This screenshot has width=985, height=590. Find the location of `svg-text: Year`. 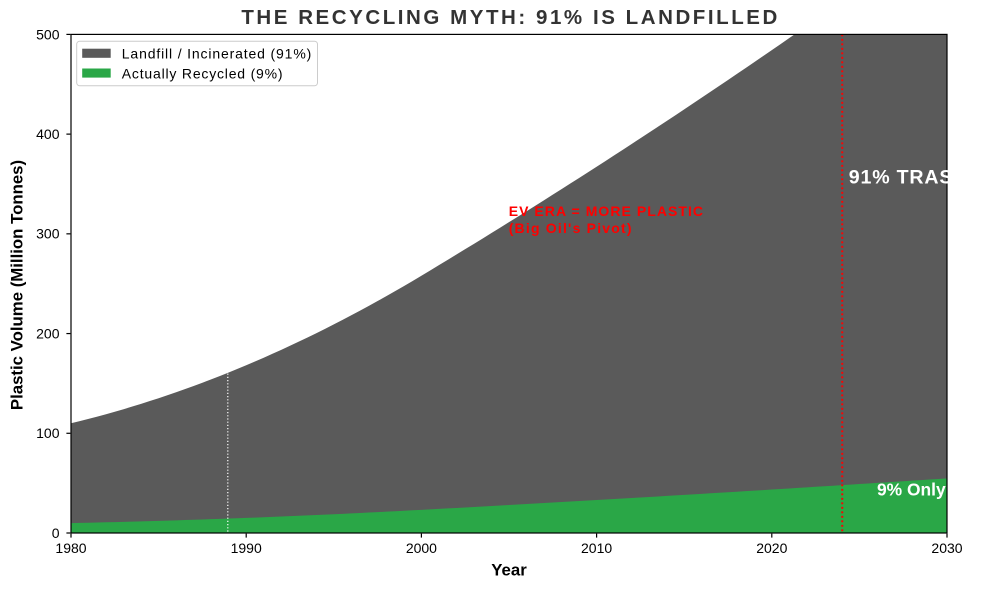

svg-text: Year is located at coordinates (509, 570).